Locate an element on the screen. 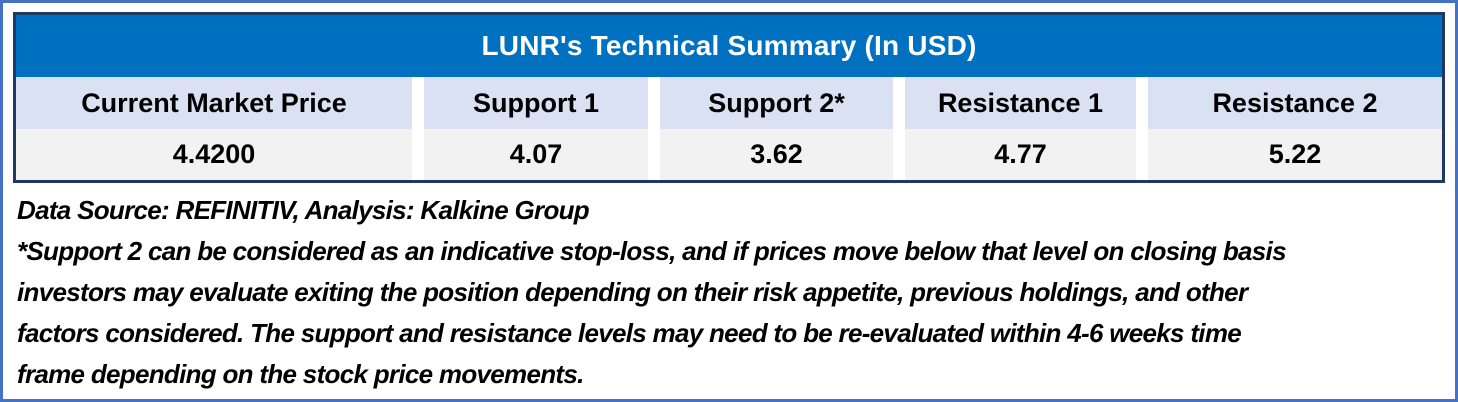  column-header-support-1: Support 1 is located at coordinates (536, 103).